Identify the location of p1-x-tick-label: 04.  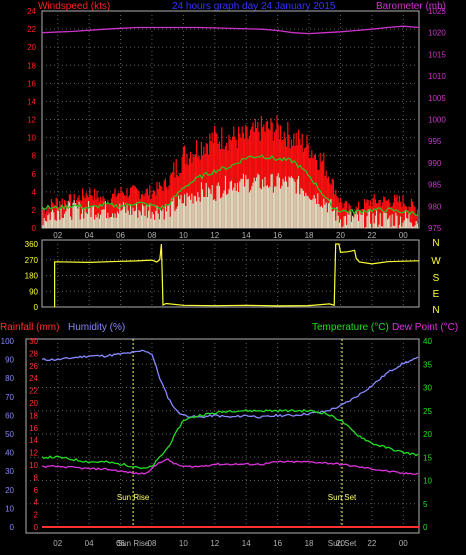
(89, 235).